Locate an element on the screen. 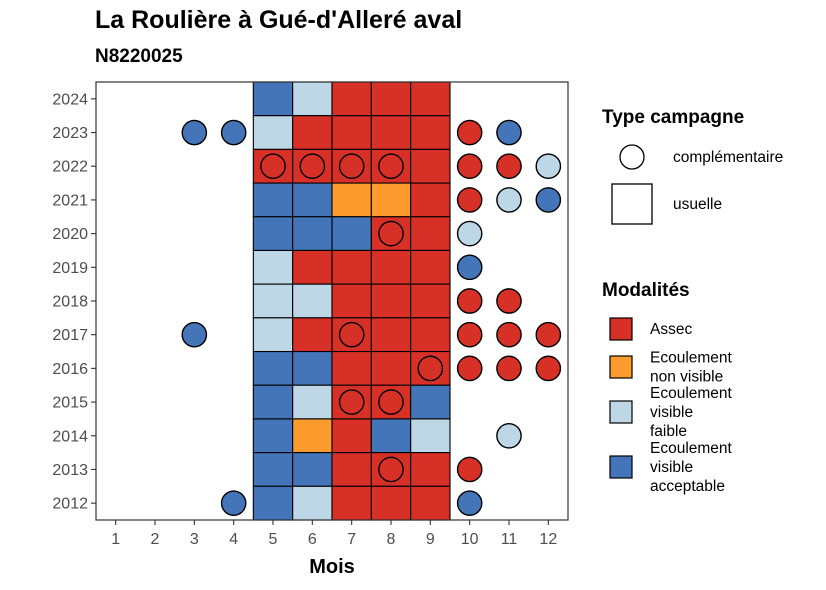  x-tick-label: 8 is located at coordinates (391, 539).